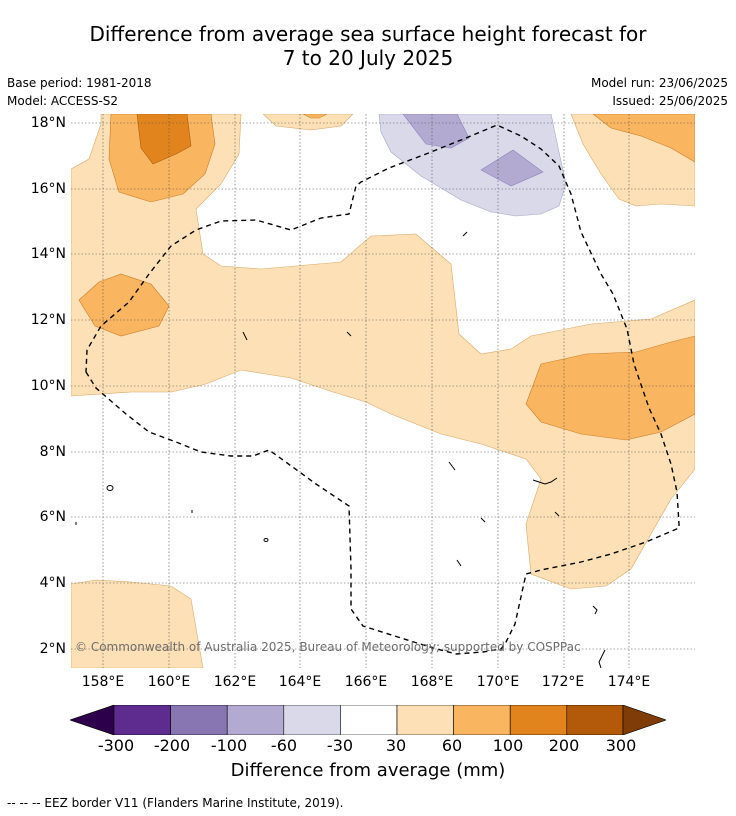 The height and width of the screenshot is (816, 736). Describe the element at coordinates (368, 58) in the screenshot. I see `title-line-2: 7 to 20 July 2025` at that location.